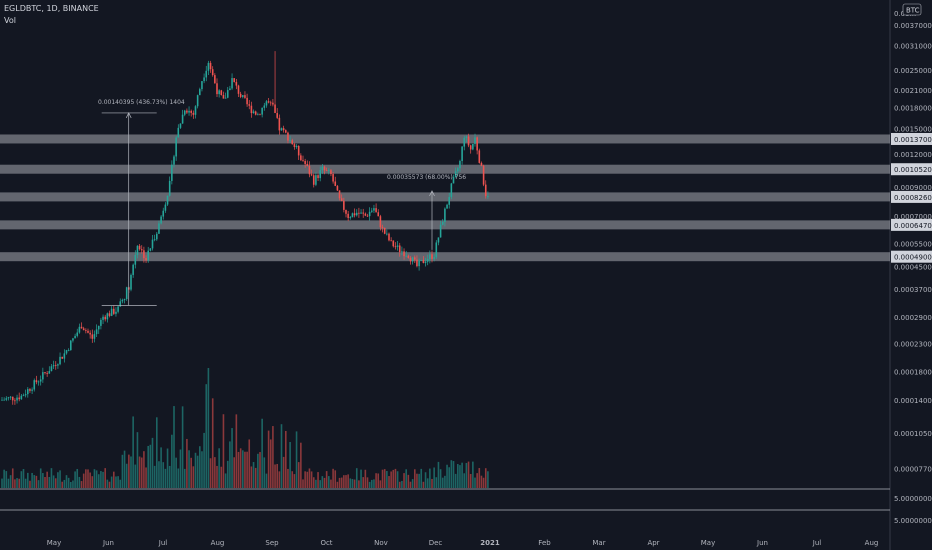 This screenshot has width=932, height=550. I want to click on zone-price-tag, so click(911, 256).